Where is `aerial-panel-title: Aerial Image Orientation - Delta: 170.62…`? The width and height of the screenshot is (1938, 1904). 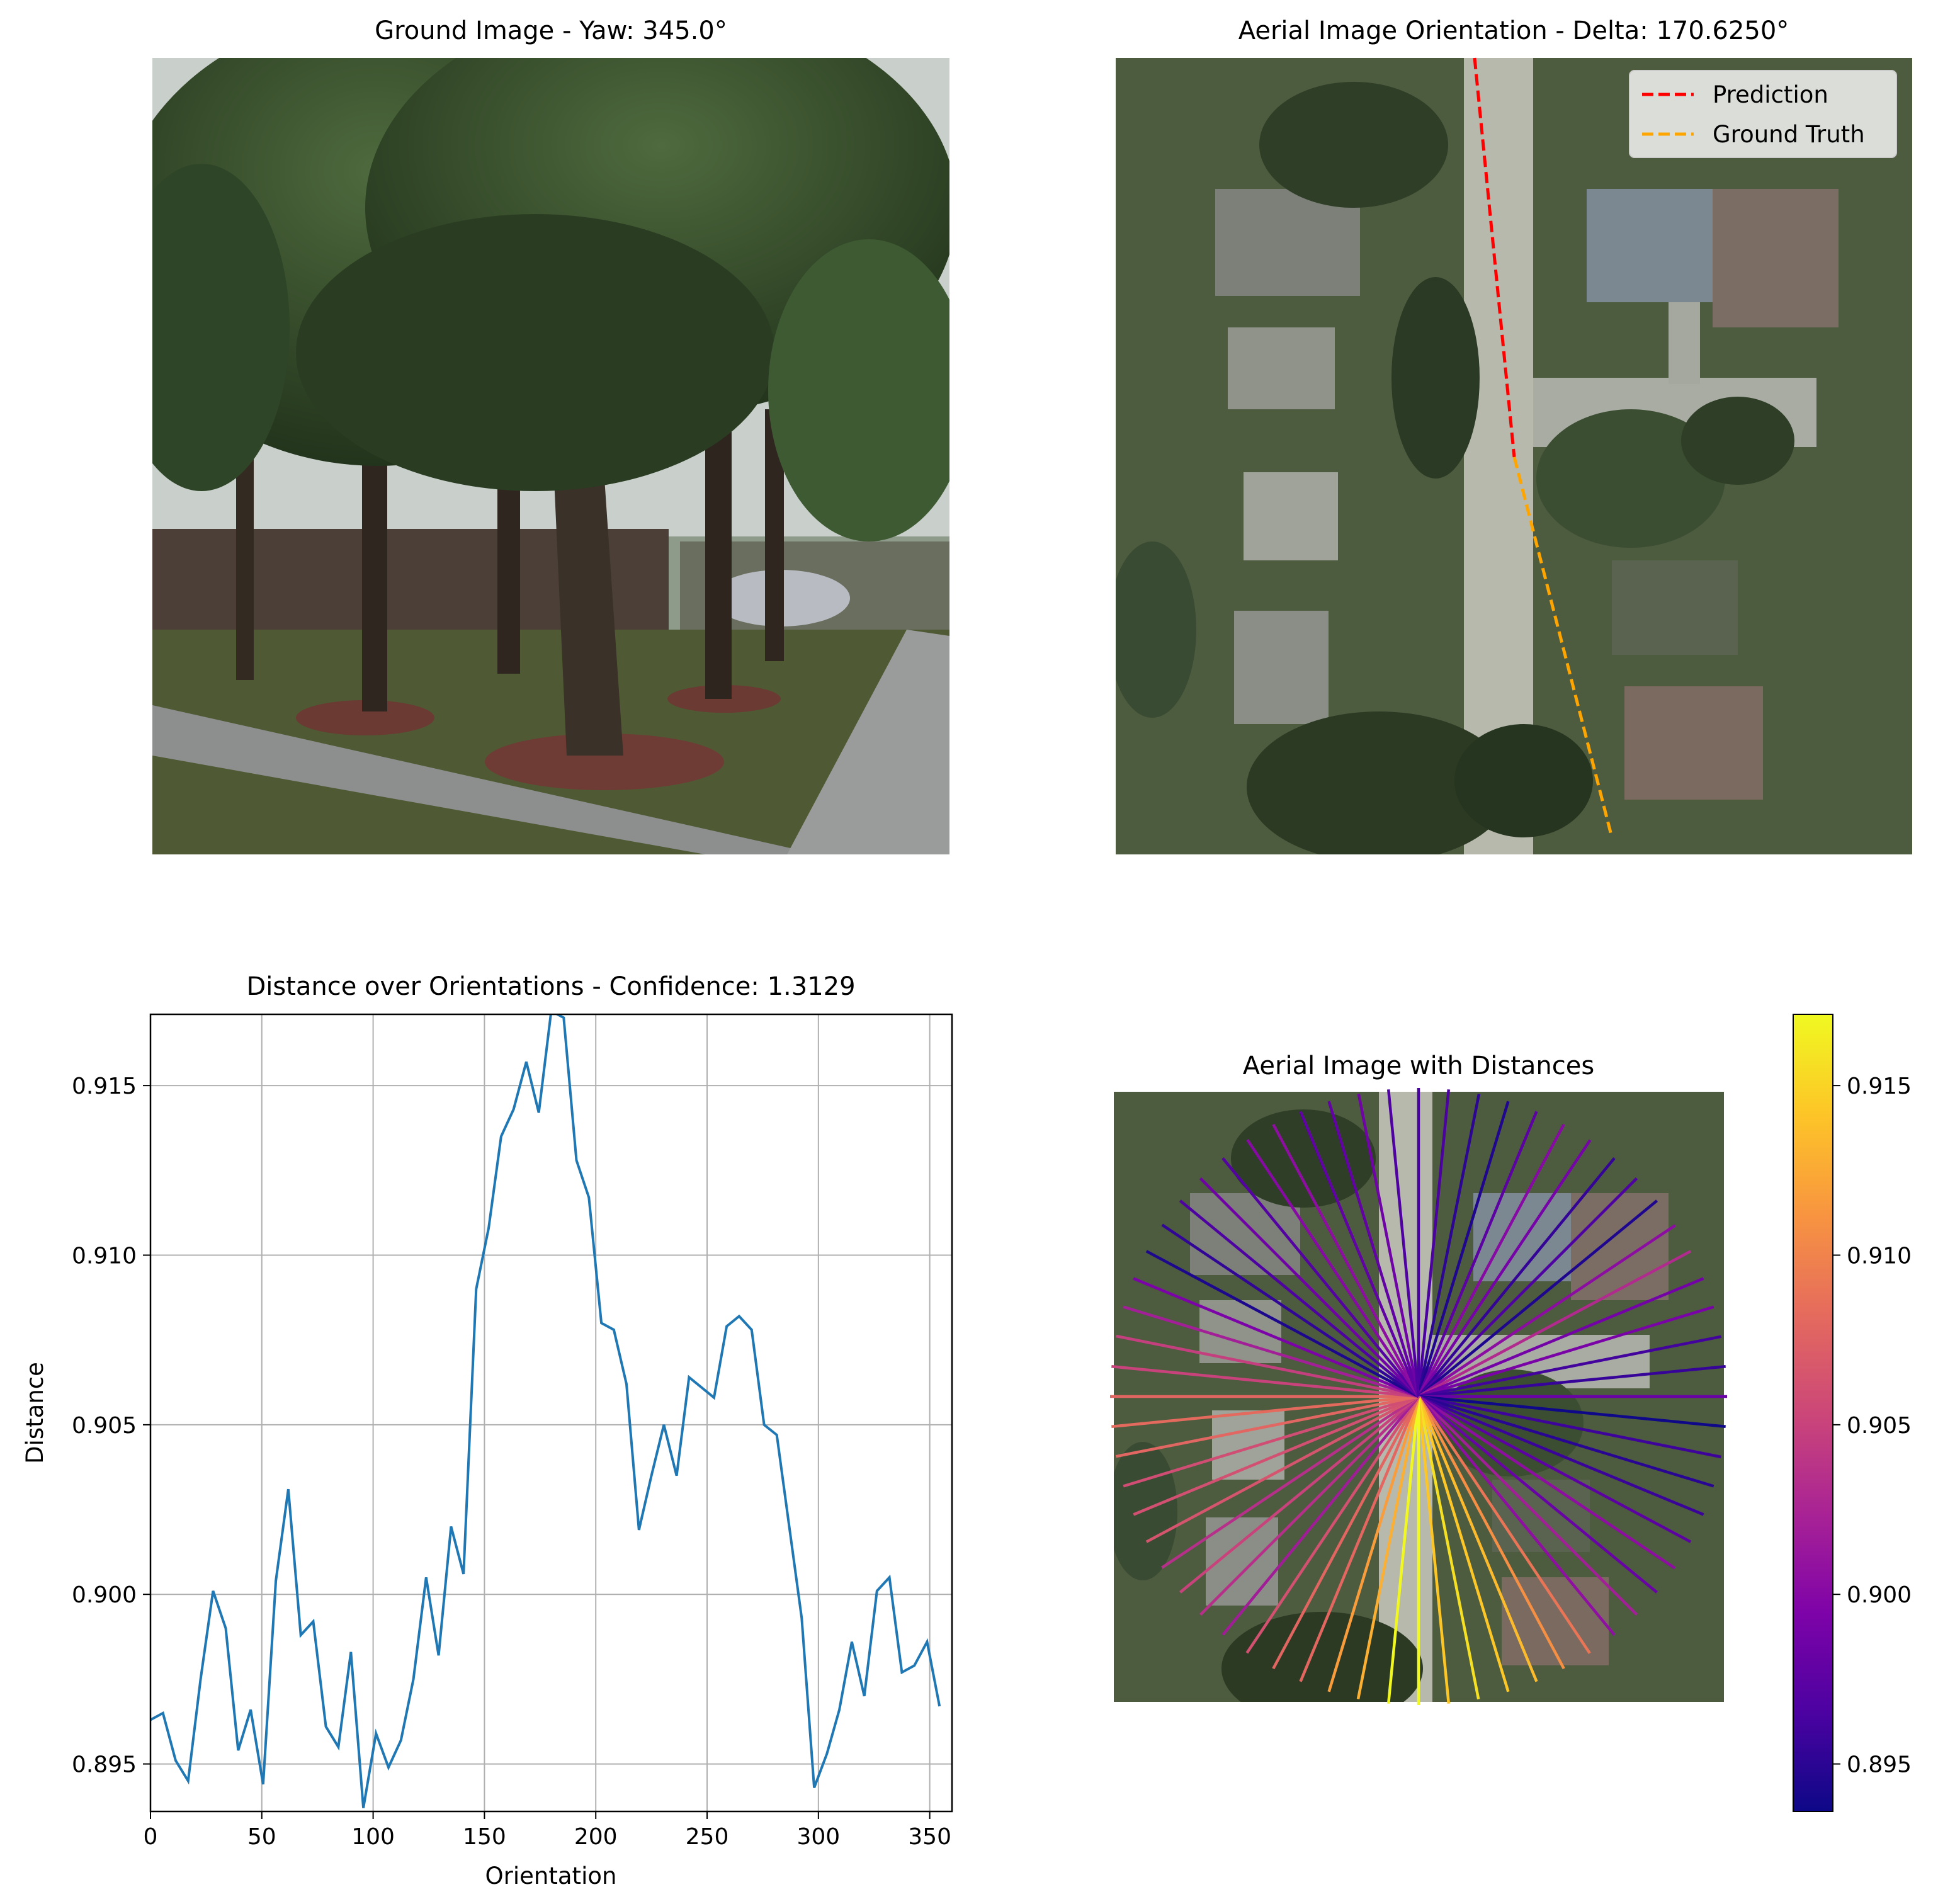 aerial-panel-title: Aerial Image Orientation - Delta: 170.62… is located at coordinates (1513, 30).